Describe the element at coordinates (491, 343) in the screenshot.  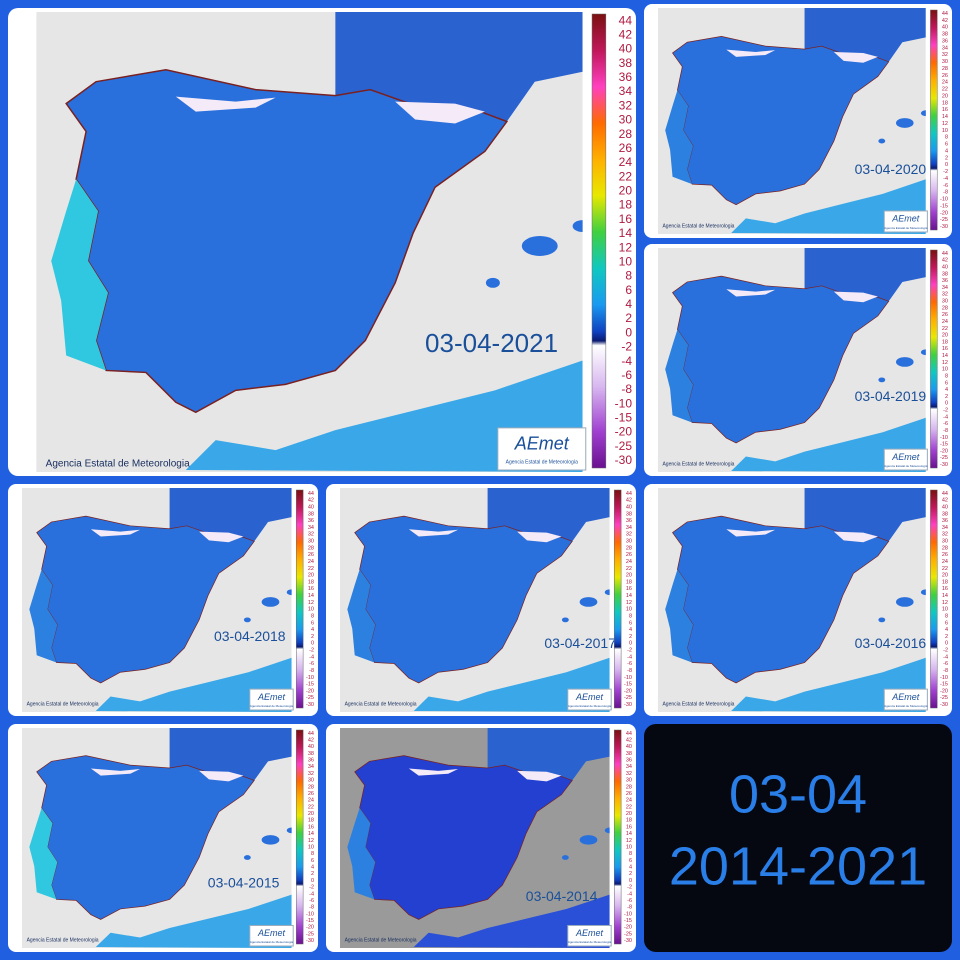
I see `map-date: 03-04-2021` at that location.